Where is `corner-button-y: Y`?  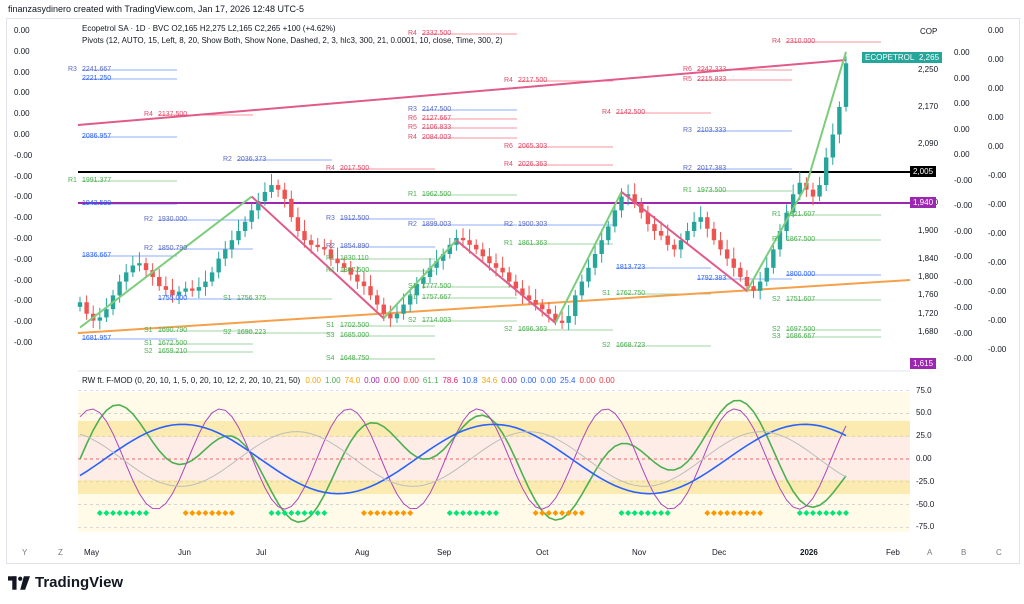 corner-button-y: Y is located at coordinates (25, 552).